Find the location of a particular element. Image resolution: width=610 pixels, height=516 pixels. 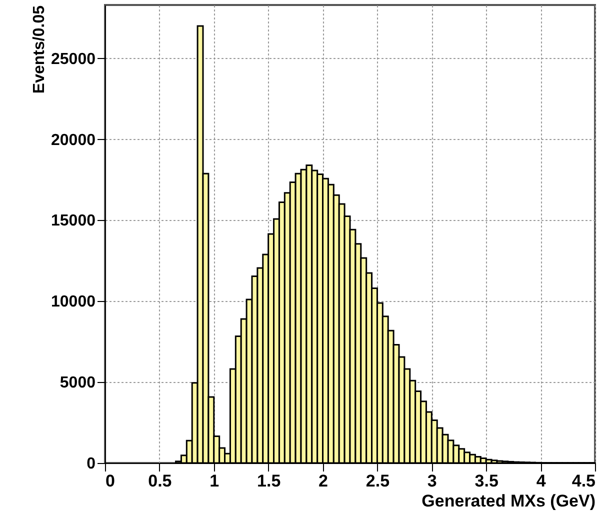

x-tick-label: 4 is located at coordinates (541, 481).